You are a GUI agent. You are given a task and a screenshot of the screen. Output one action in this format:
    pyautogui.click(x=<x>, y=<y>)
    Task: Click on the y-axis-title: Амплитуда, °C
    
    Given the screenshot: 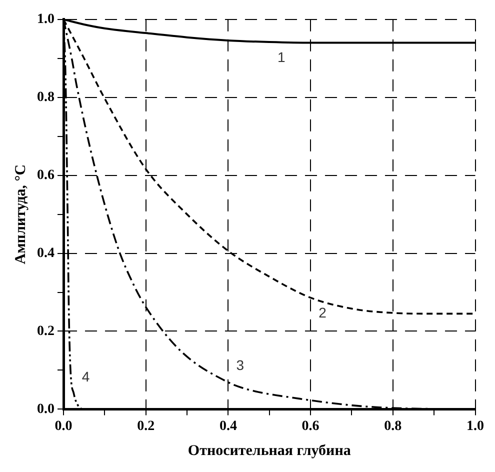 What is the action you would take?
    pyautogui.click(x=20, y=214)
    